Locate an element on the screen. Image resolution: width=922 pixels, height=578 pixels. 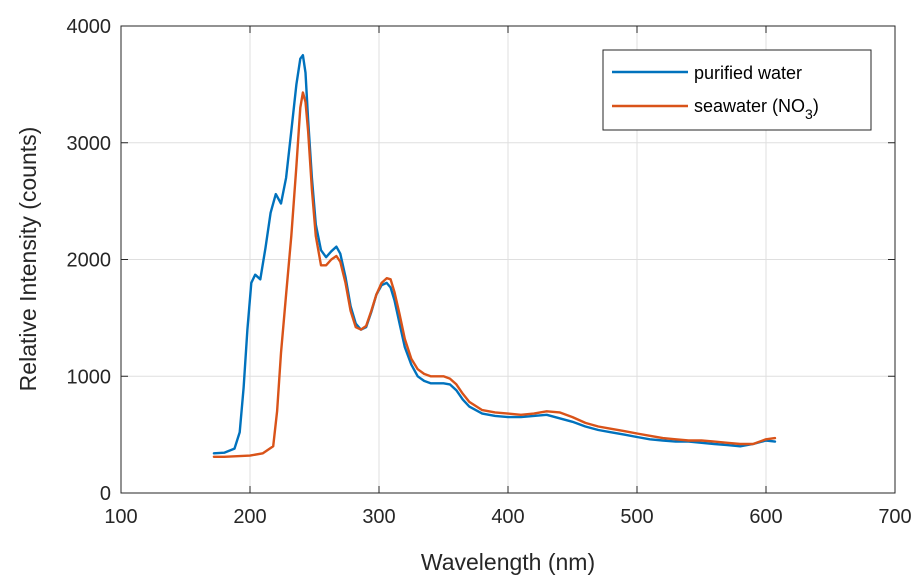
x-tick-label: 300 is located at coordinates (378, 517).